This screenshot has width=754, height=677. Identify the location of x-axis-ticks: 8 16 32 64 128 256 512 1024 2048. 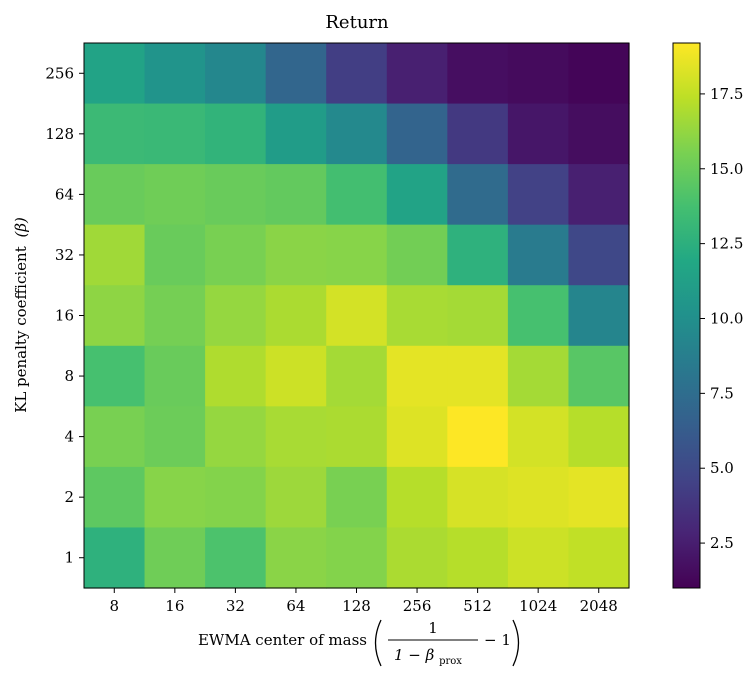
(364, 601).